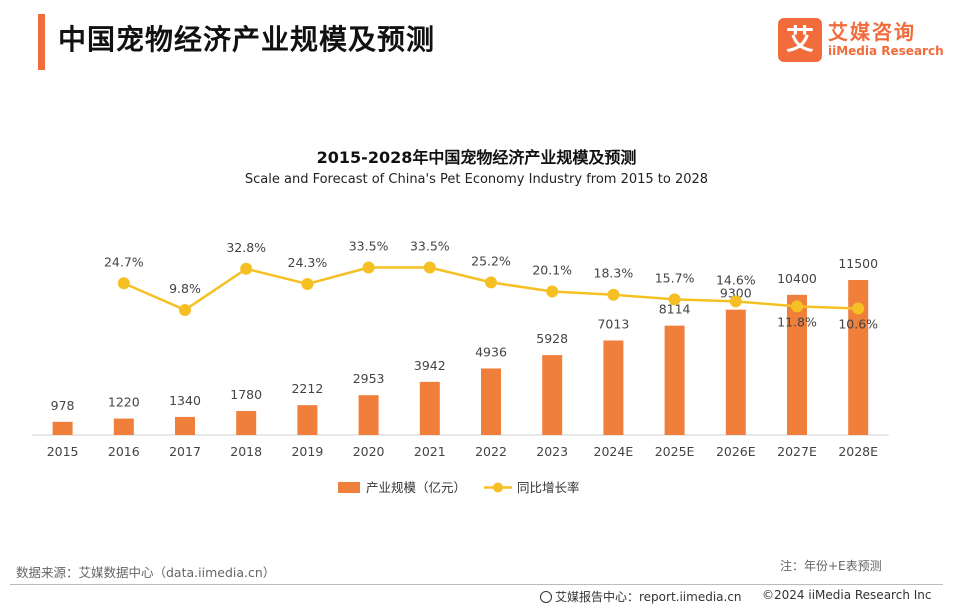  What do you see at coordinates (124, 451) in the screenshot?
I see `x-tick-2016: 2016` at bounding box center [124, 451].